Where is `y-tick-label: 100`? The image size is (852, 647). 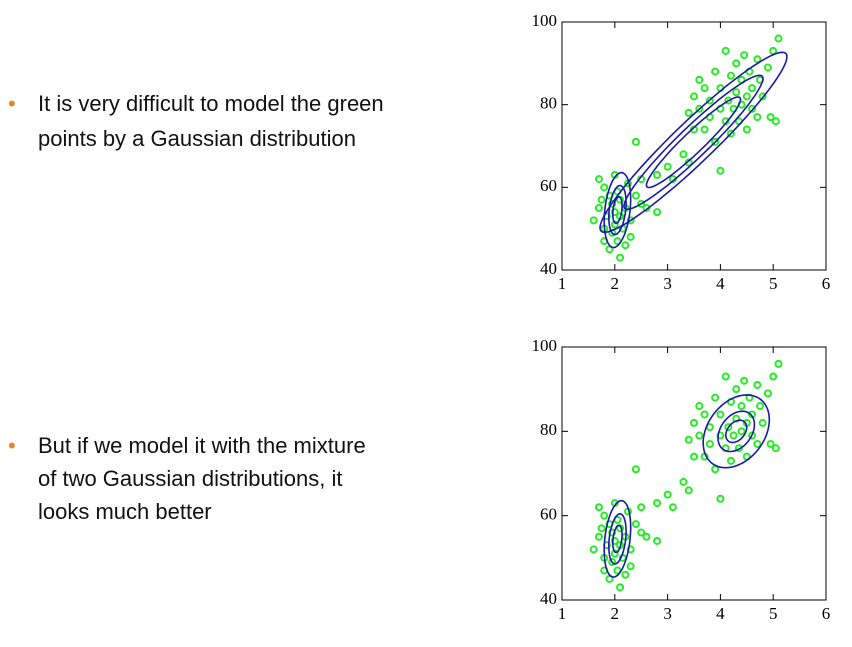 y-tick-label: 100 is located at coordinates (545, 345).